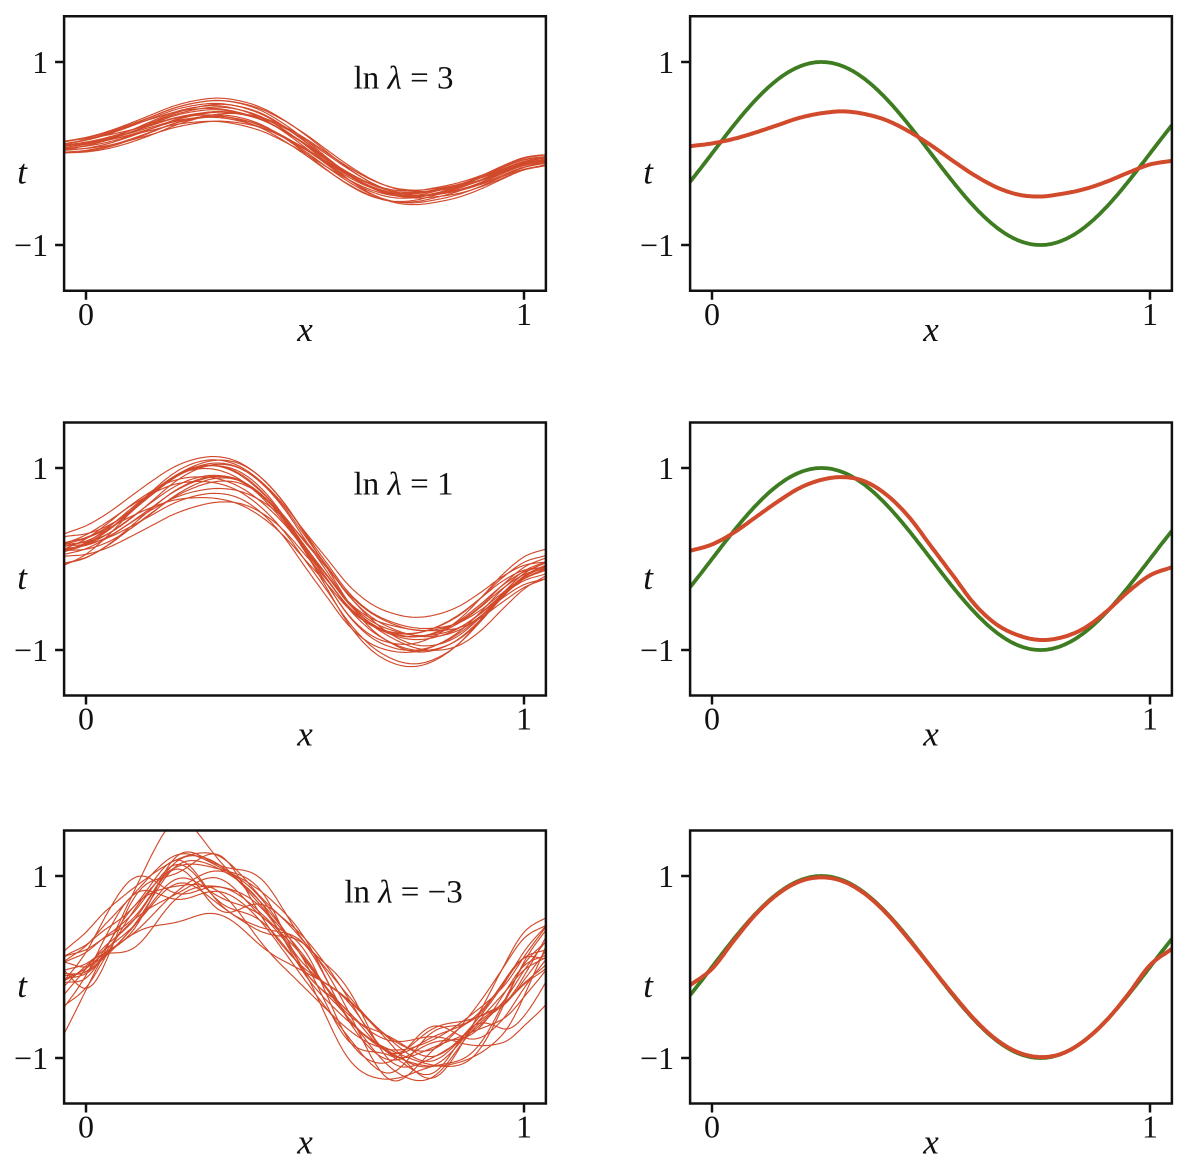  I want to click on panel-row2-left: 0 1 1 −1 x t ln λ = 1, so click(281, 587).